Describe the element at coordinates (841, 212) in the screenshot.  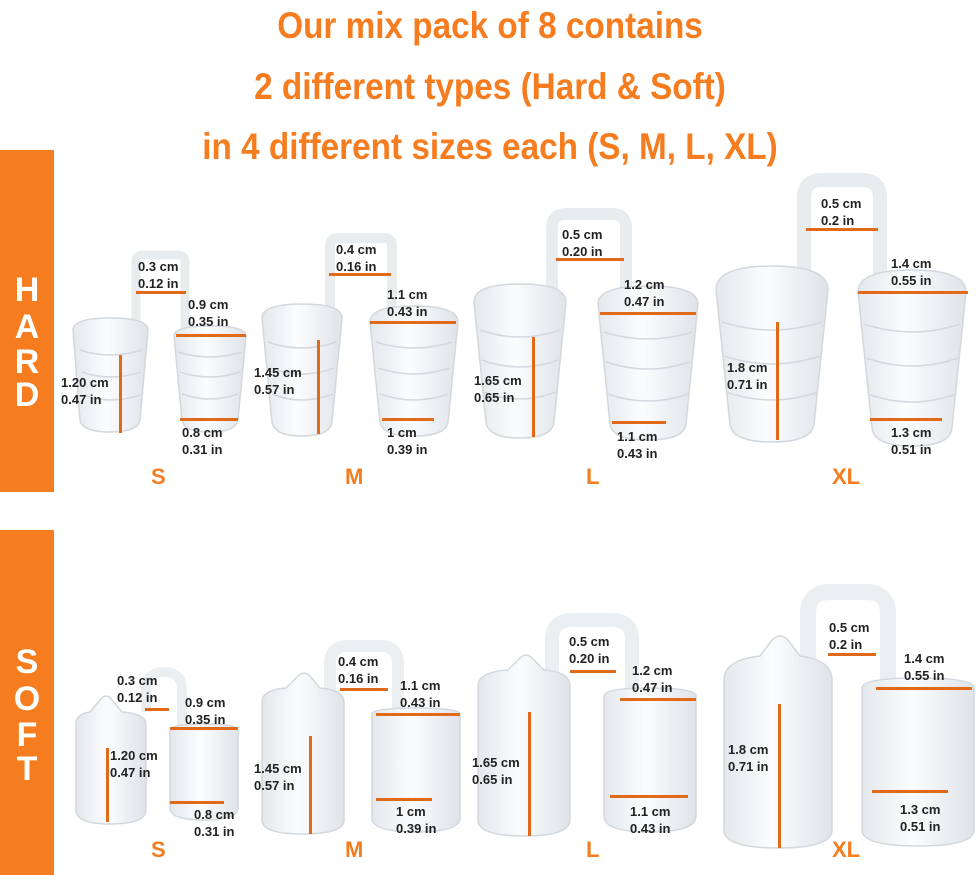
I see `hard-xl-bridge-label: 0.5 cm 0.2 in` at that location.